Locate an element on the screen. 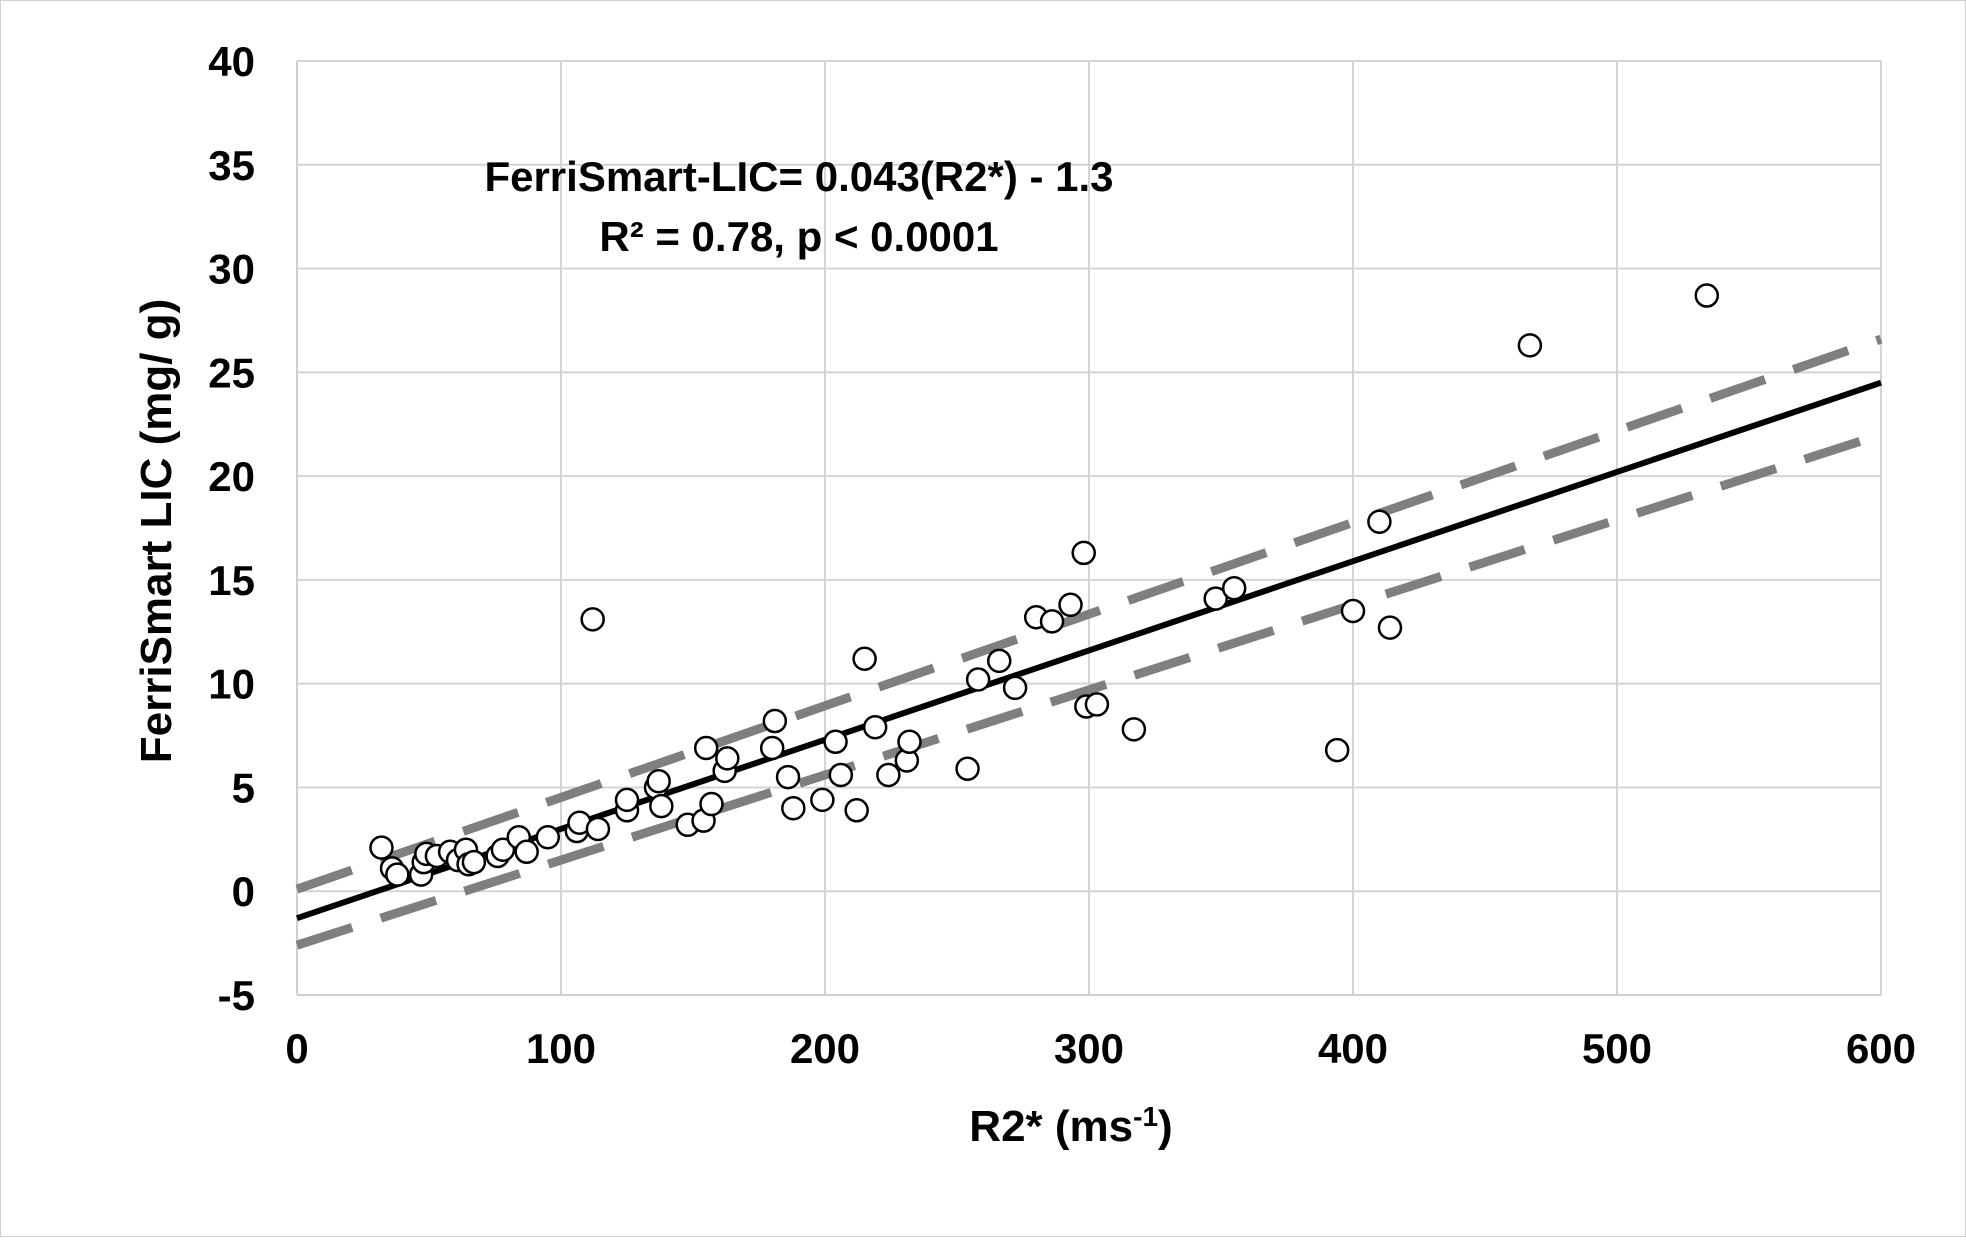  x-axis-title: R2* (ms-1) is located at coordinates (1070, 1126).